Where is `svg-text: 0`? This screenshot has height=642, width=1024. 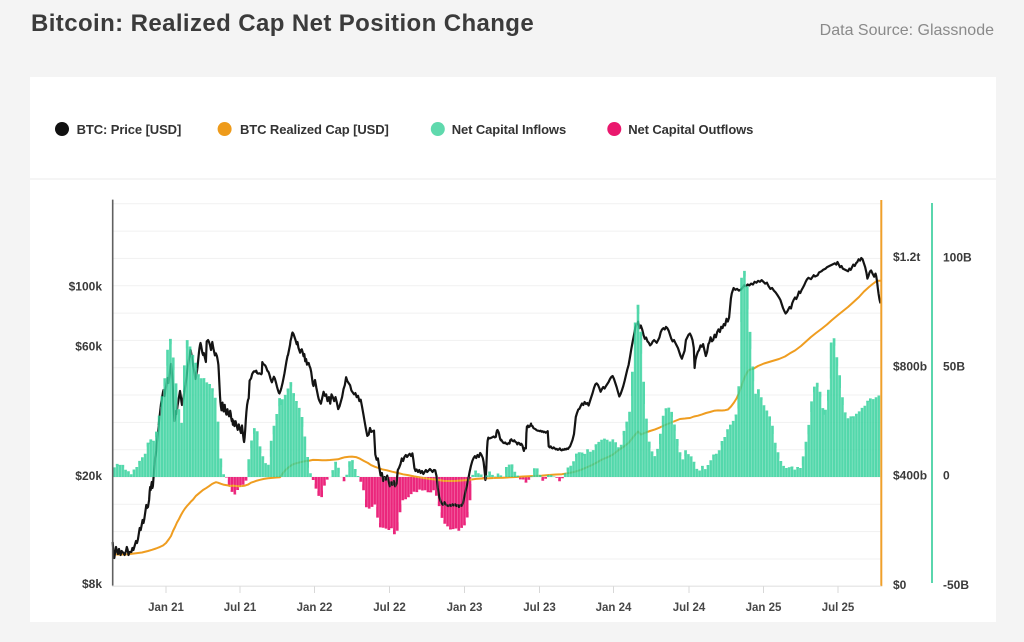 svg-text: 0 is located at coordinates (946, 476).